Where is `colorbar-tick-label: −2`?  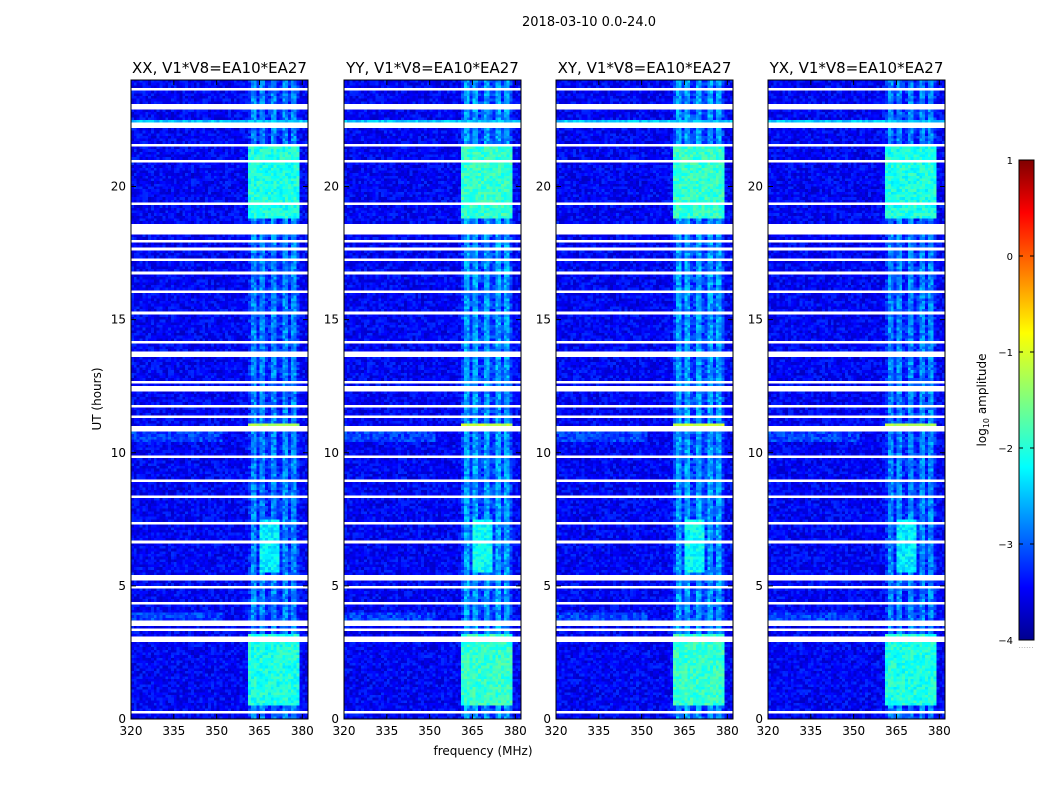 colorbar-tick-label: −2 is located at coordinates (1005, 449).